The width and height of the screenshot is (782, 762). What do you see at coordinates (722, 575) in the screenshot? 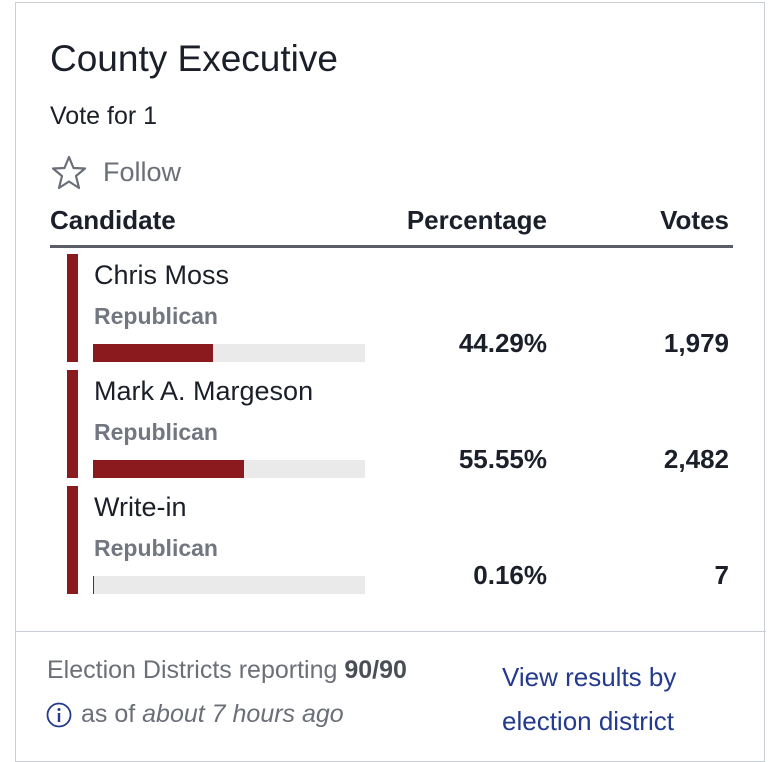
I see `votes: 7` at bounding box center [722, 575].